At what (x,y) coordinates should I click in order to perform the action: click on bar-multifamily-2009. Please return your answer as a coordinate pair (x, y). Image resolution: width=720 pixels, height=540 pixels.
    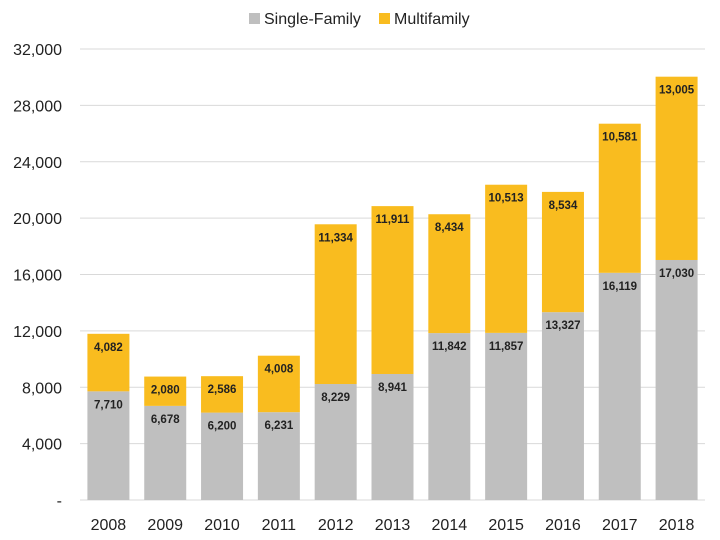
    Looking at the image, I should click on (165, 391).